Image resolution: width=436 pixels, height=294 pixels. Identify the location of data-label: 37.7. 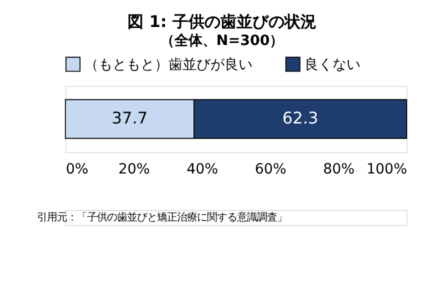
(130, 118).